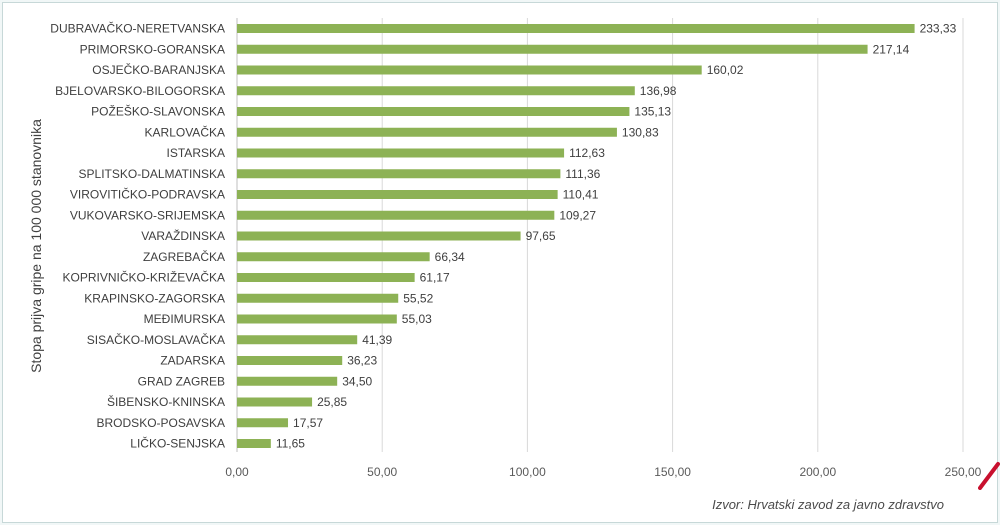  Describe the element at coordinates (527, 472) in the screenshot. I see `x-tick-label: 100,00` at that location.